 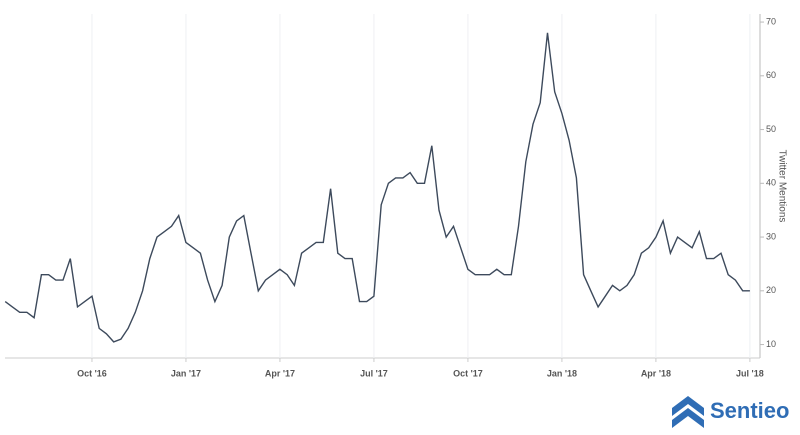 I want to click on y-tick-label: 70, so click(x=771, y=21).